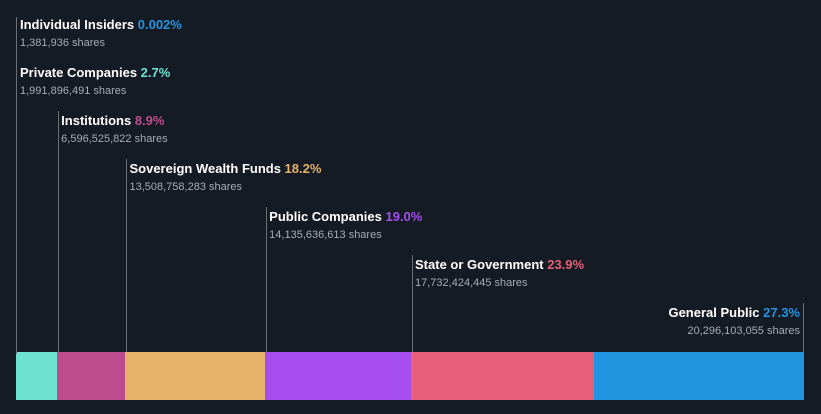 Image resolution: width=821 pixels, height=414 pixels. I want to click on percent-value: 27.3%, so click(781, 312).